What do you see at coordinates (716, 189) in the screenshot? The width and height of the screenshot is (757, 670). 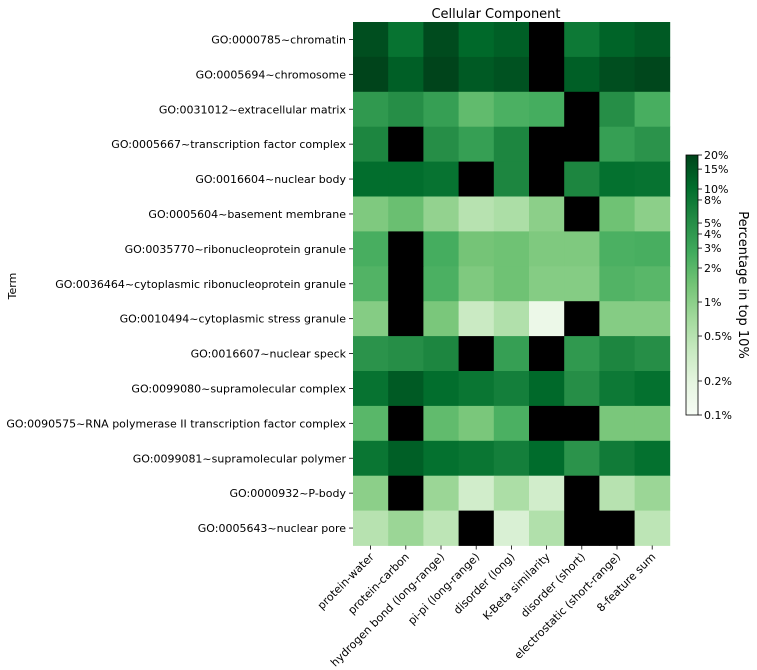 I see `colorbar-tick-label: 10%` at bounding box center [716, 189].